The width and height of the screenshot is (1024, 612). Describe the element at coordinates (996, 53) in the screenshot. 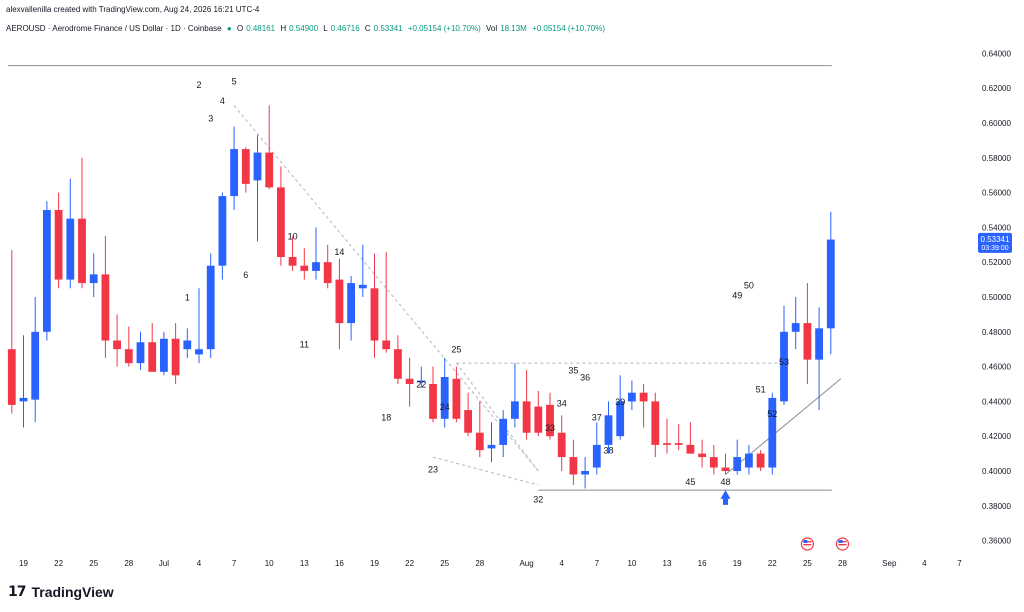

I see `y-tick-label: 0.64000` at that location.